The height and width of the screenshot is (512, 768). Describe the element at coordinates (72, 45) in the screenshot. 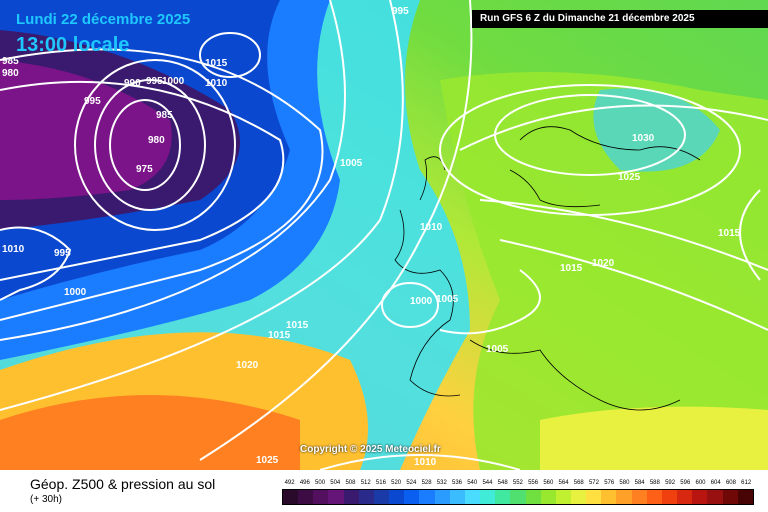

I see `forecast-time: 13:00 locale` at that location.